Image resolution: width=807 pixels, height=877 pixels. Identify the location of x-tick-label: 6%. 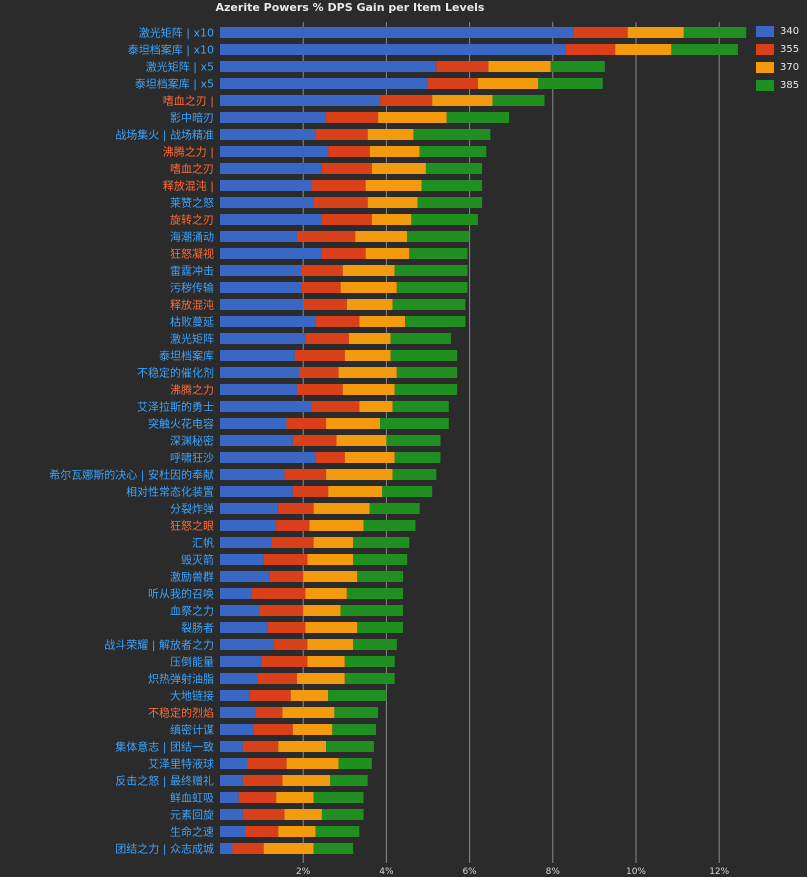
(469, 872).